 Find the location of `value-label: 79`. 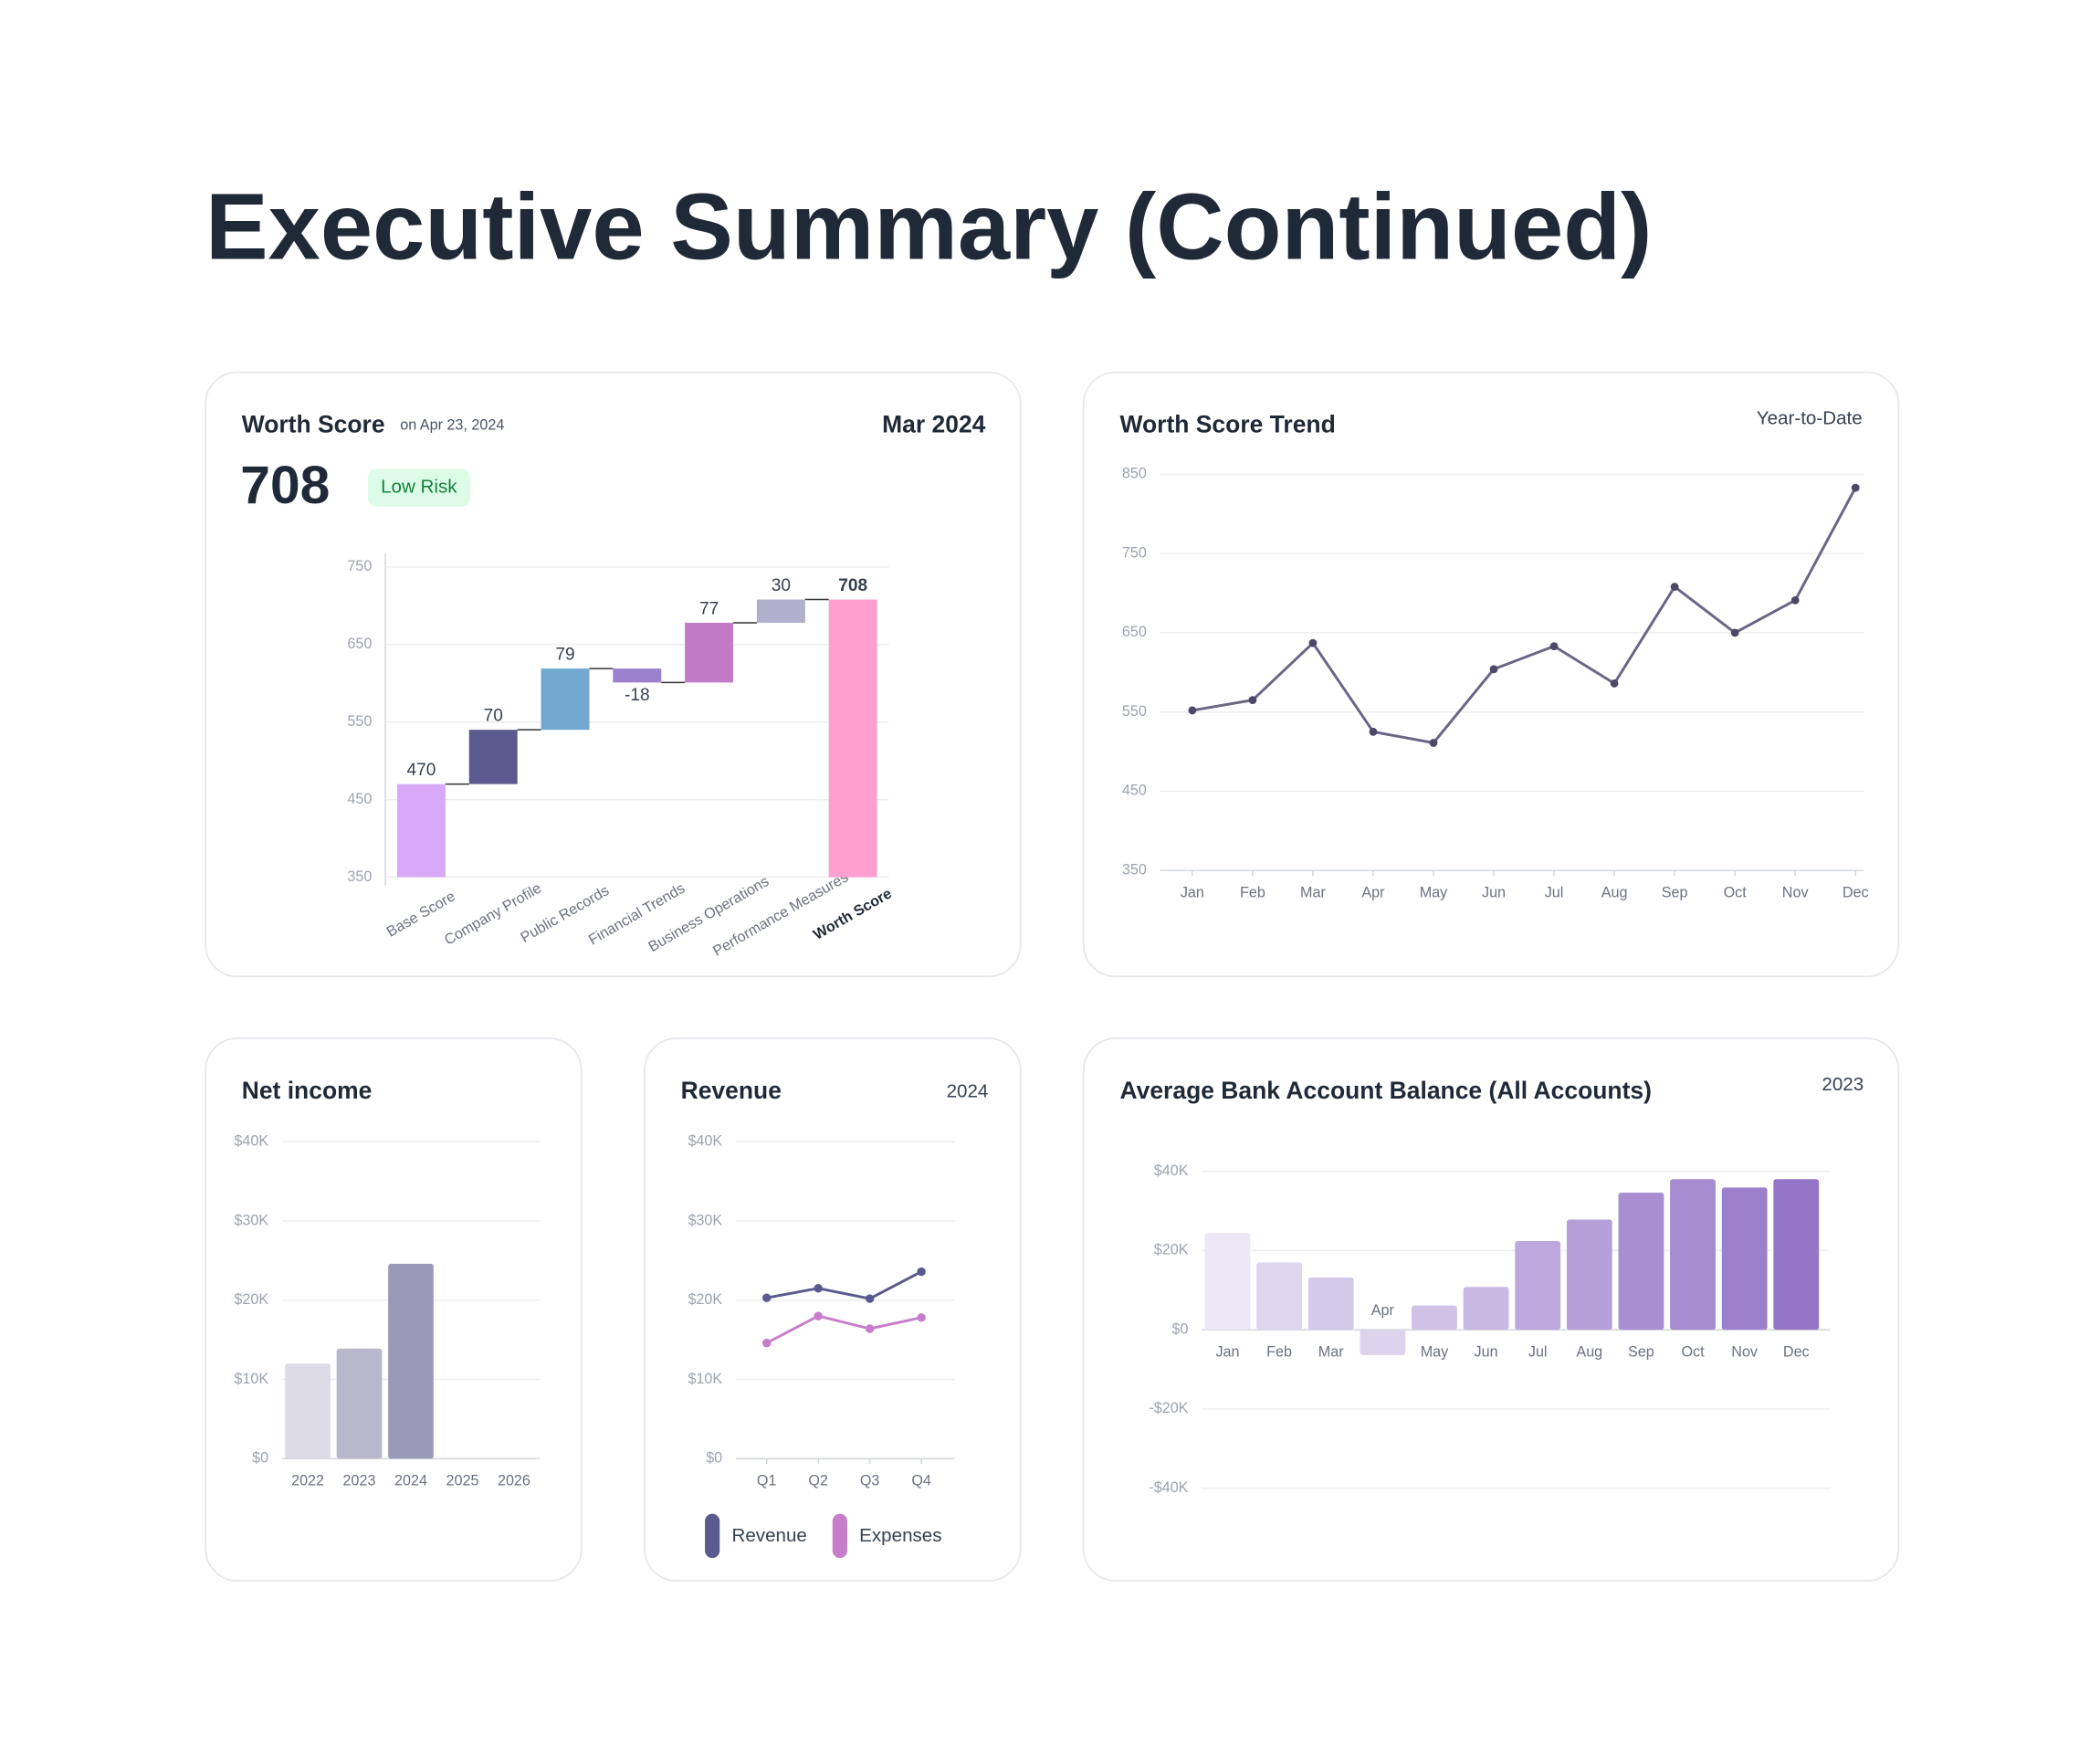

value-label: 79 is located at coordinates (564, 654).